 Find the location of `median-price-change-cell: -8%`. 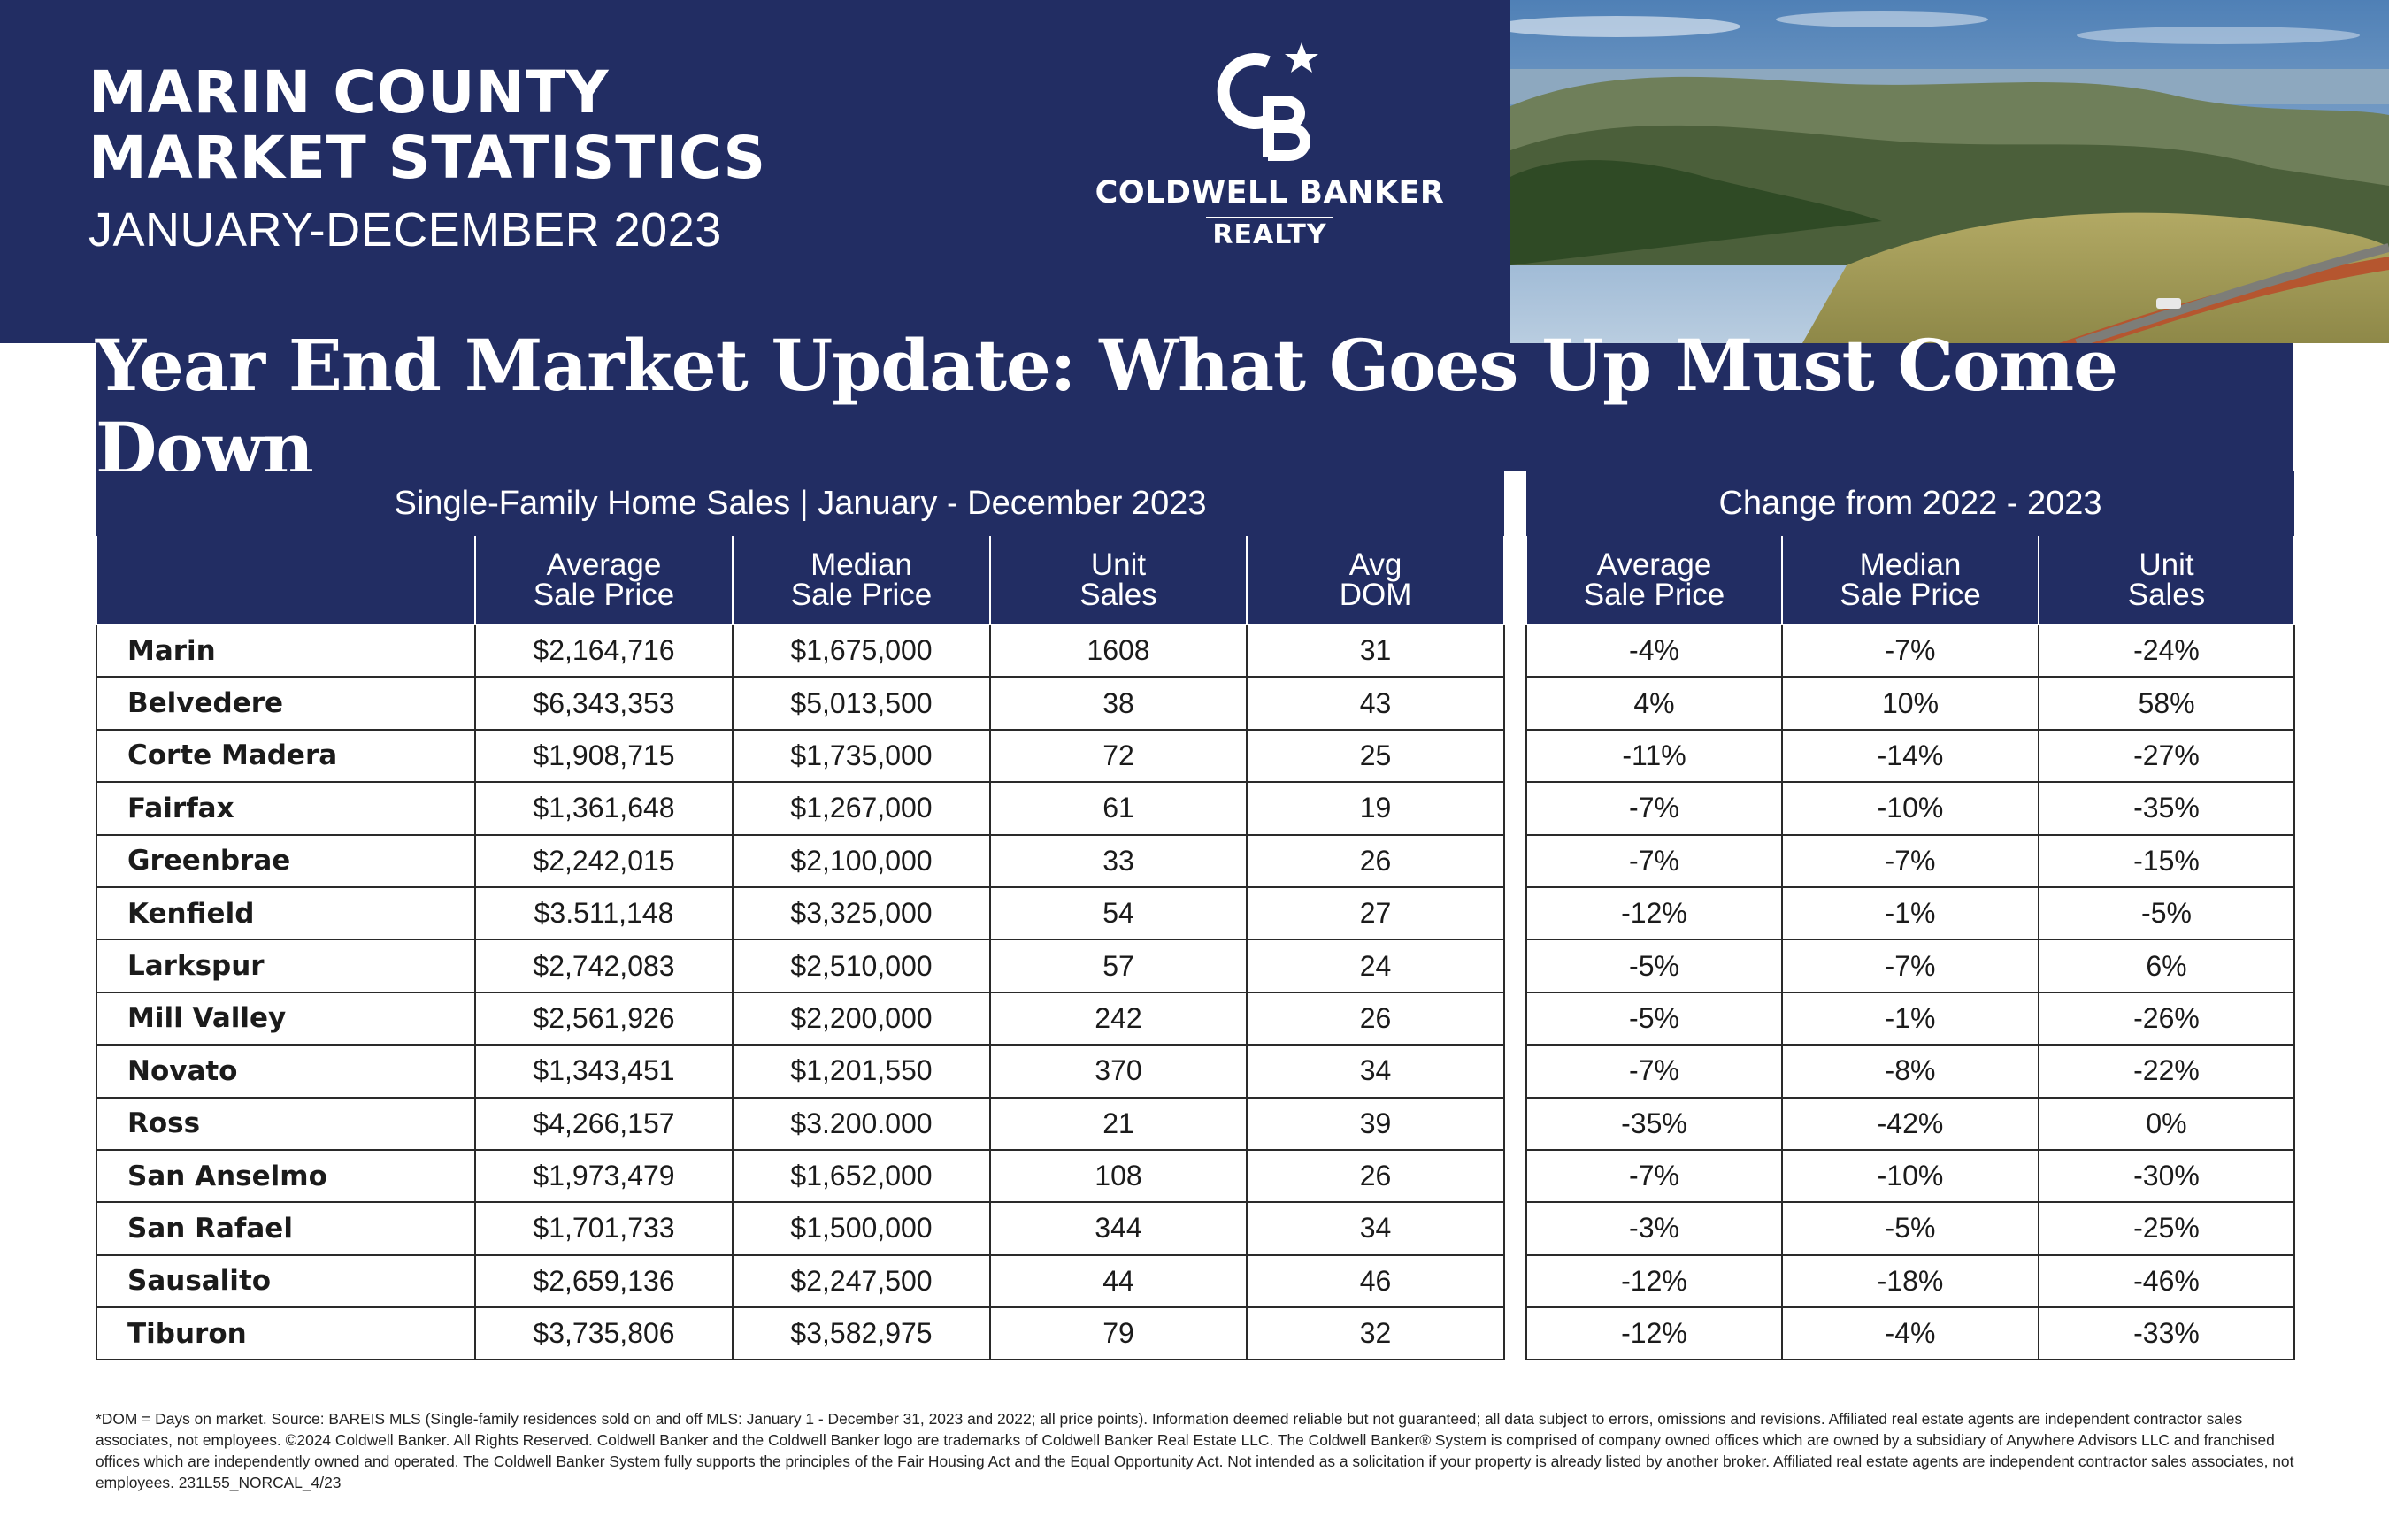

median-price-change-cell: -8% is located at coordinates (1910, 1071).